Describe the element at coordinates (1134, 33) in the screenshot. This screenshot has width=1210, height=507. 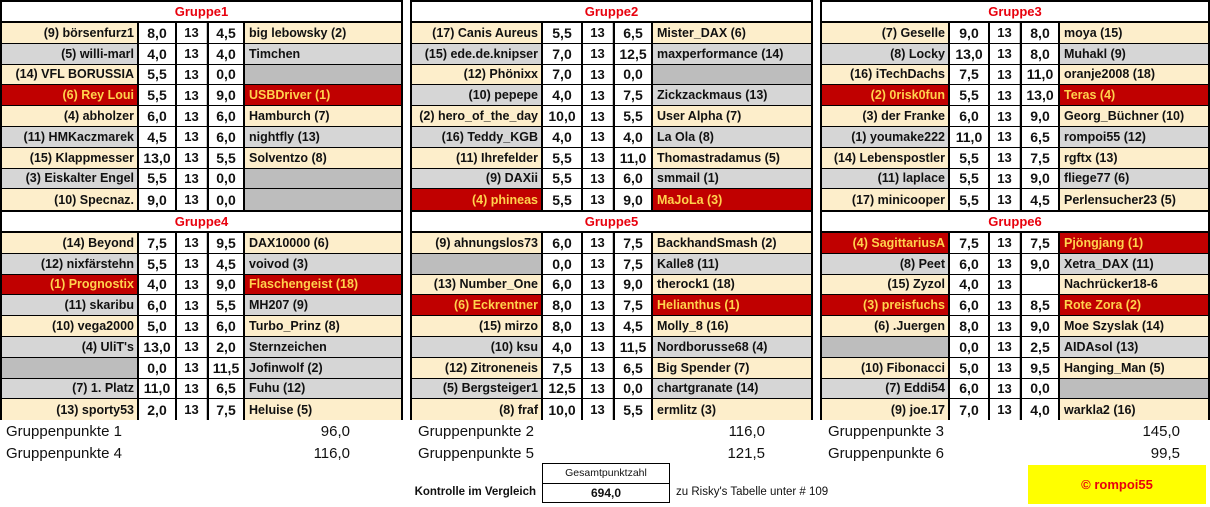
I see `player-name-right: moya (15)` at that location.